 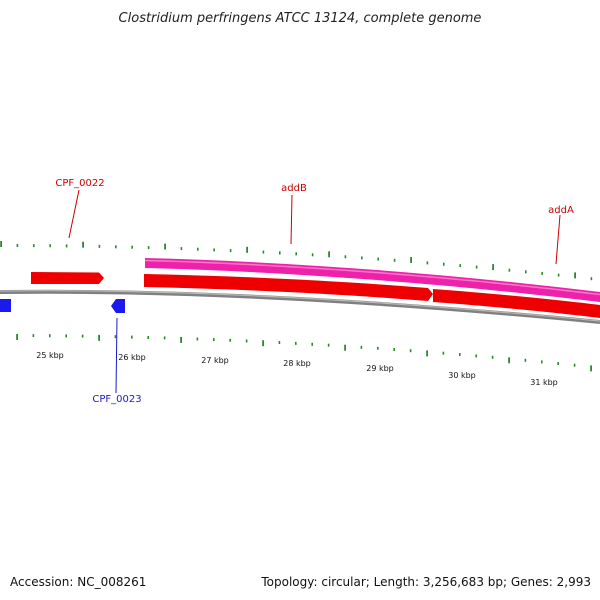 What do you see at coordinates (380, 368) in the screenshot?
I see `tick-label: 29 kbp` at bounding box center [380, 368].